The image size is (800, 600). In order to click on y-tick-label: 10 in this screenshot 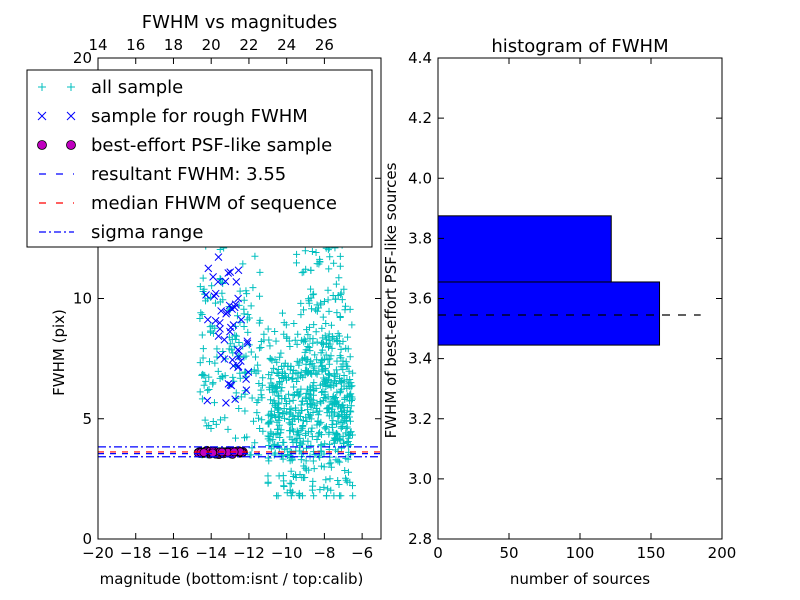, I will do `click(82, 299)`.